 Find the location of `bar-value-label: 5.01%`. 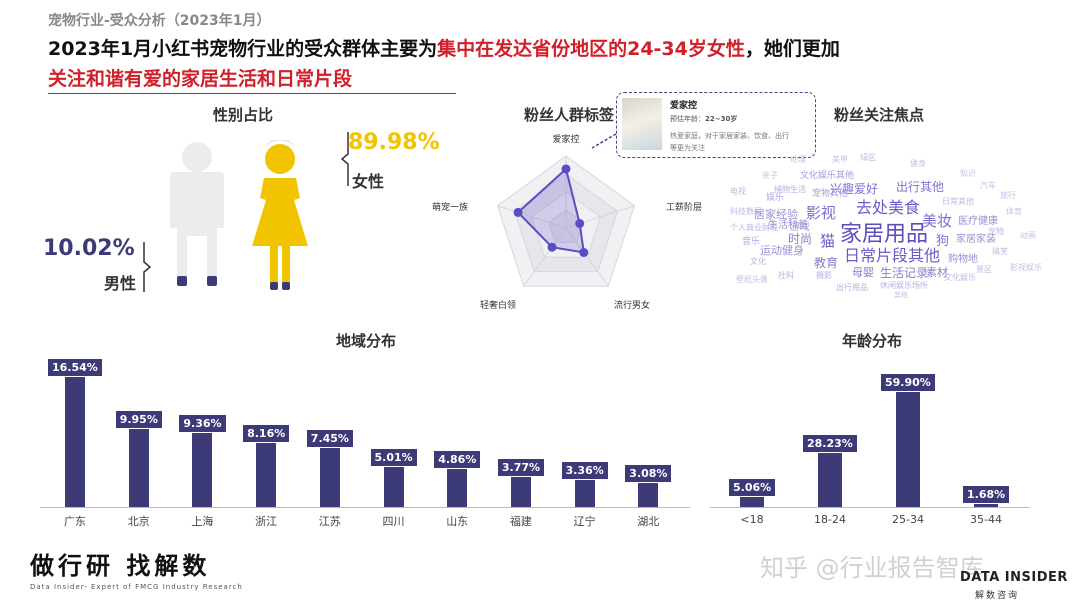

bar-value-label: 5.01% is located at coordinates (393, 458).